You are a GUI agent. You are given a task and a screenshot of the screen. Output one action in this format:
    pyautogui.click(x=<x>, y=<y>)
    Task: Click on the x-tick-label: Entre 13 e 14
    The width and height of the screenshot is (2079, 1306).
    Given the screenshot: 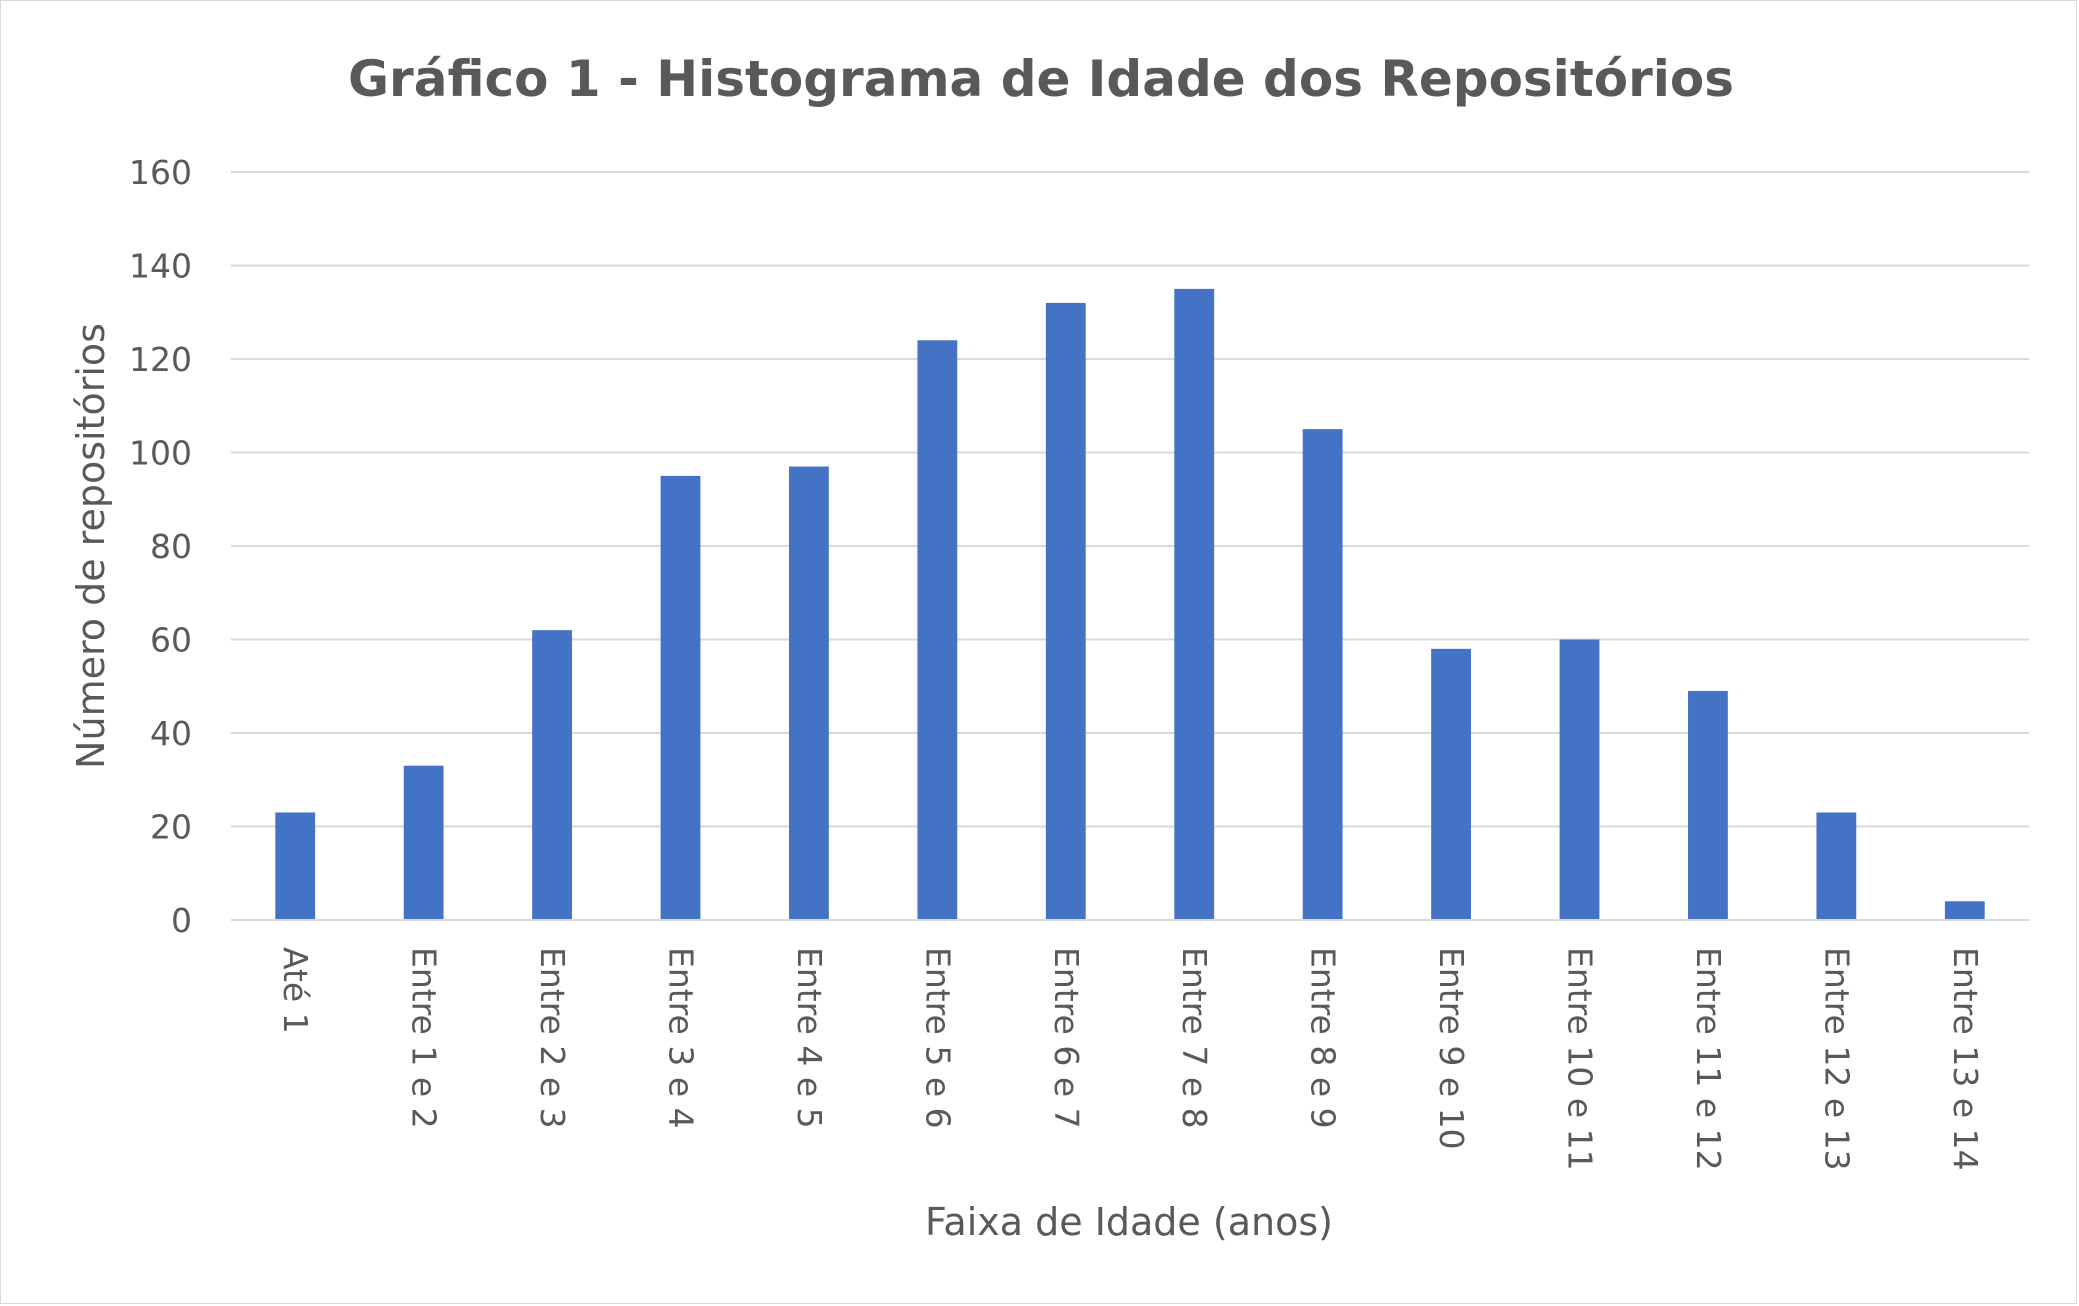 What is the action you would take?
    pyautogui.click(x=1965, y=1059)
    